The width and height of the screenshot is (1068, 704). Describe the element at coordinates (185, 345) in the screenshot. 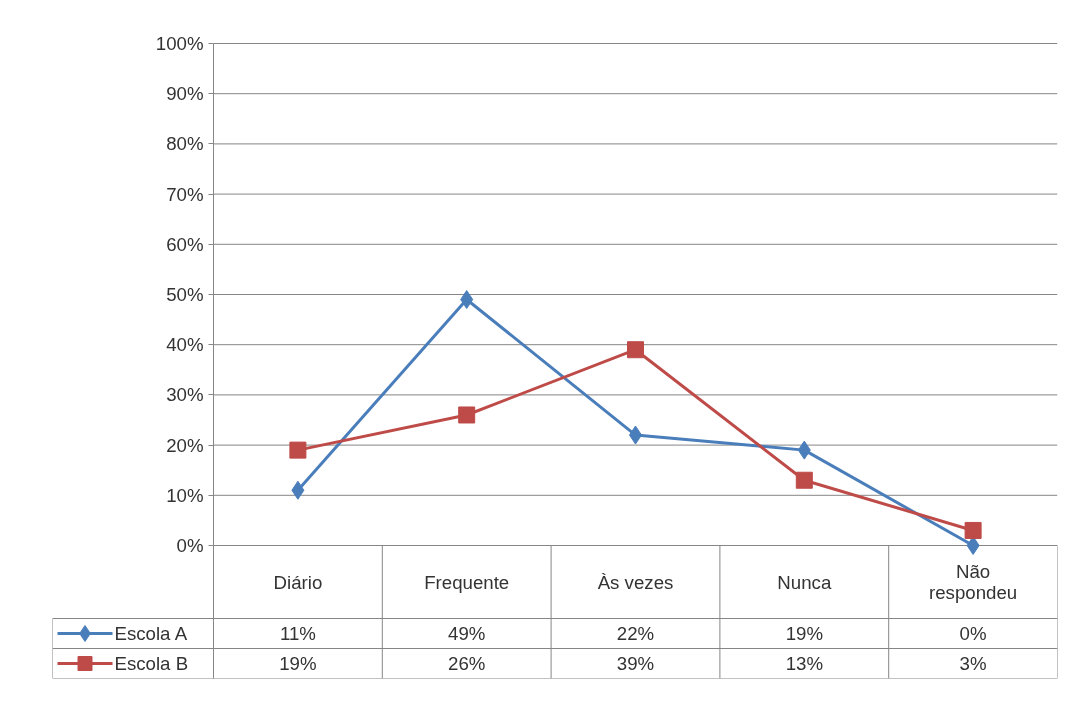

I see `y-tick-label: 40%` at that location.